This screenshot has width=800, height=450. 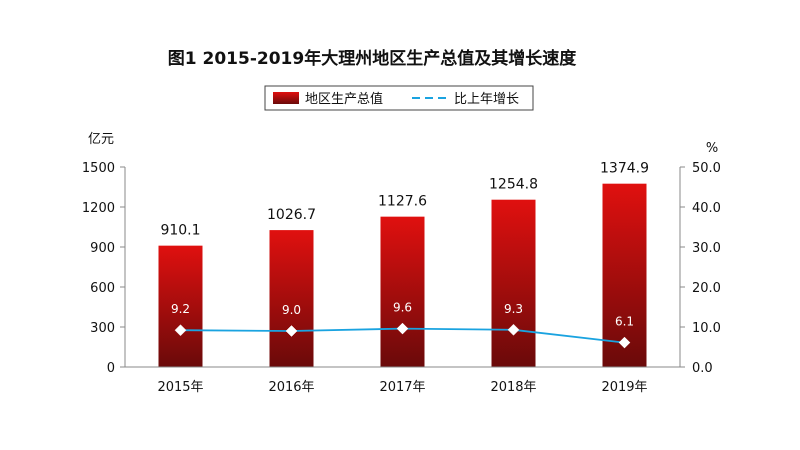 I want to click on legend-label-bar: 地区生产总值, so click(x=344, y=99).